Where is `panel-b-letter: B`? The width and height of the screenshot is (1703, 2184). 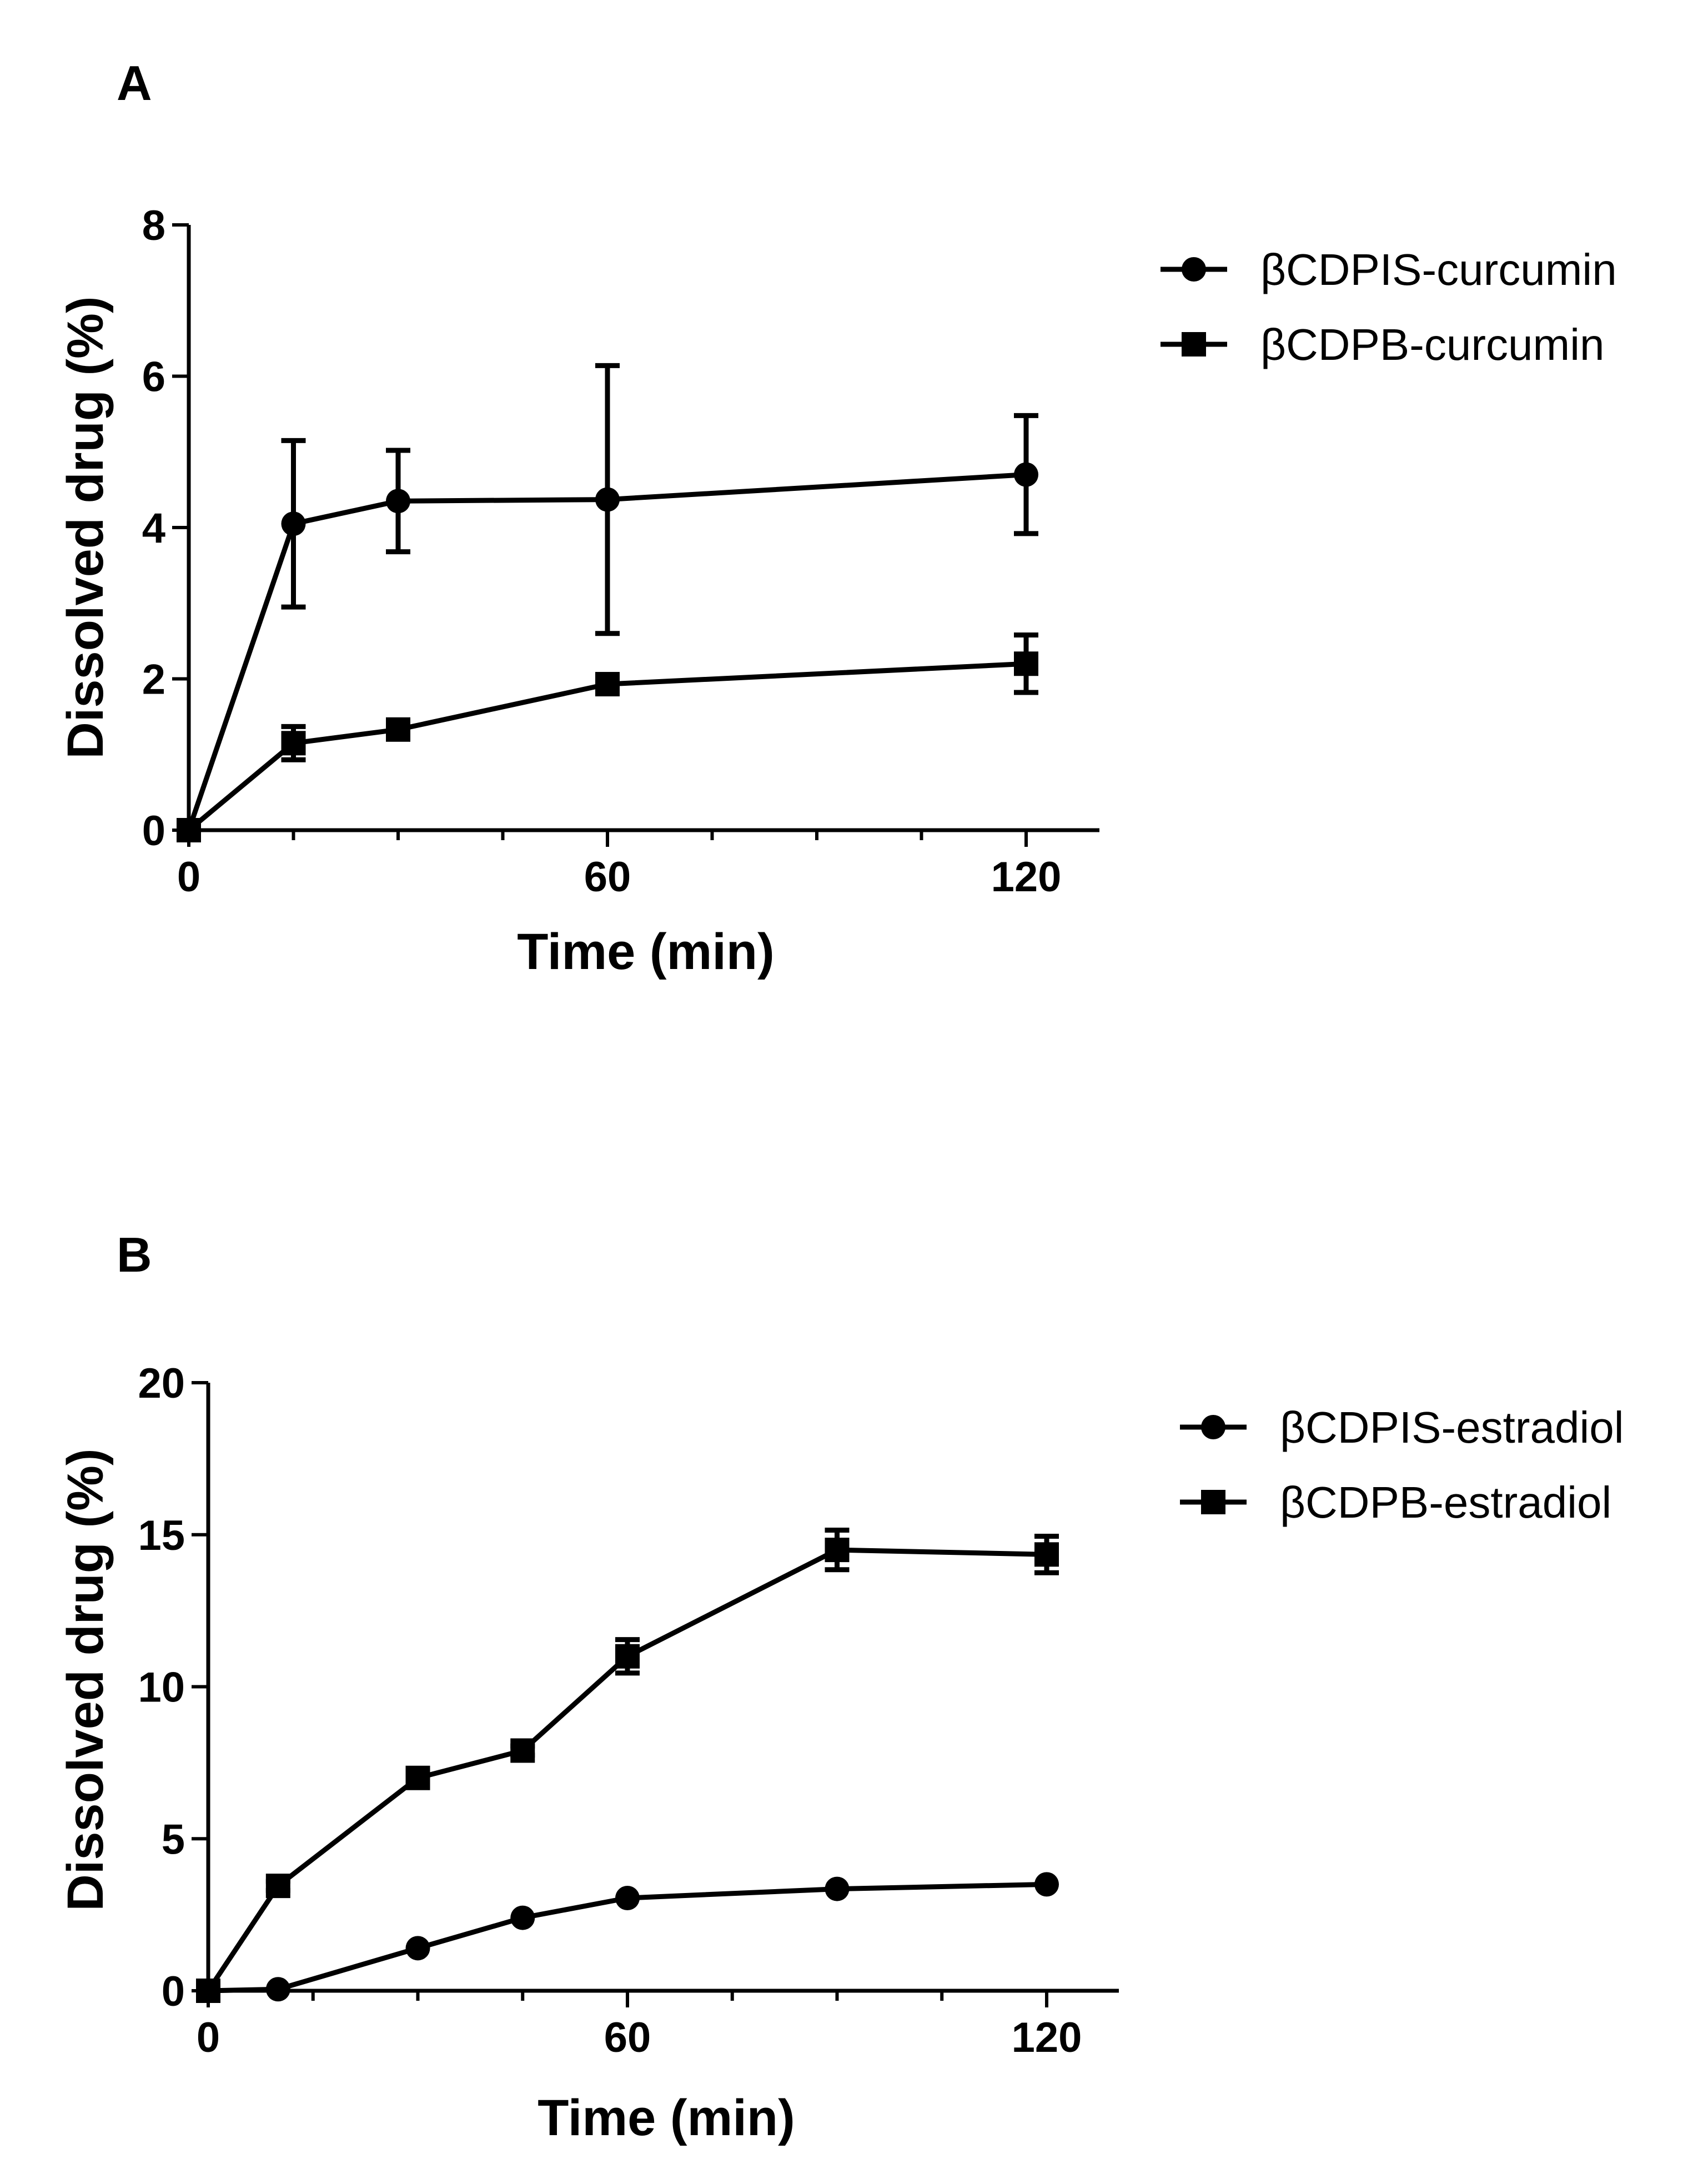
panel-b-letter: B is located at coordinates (134, 1254).